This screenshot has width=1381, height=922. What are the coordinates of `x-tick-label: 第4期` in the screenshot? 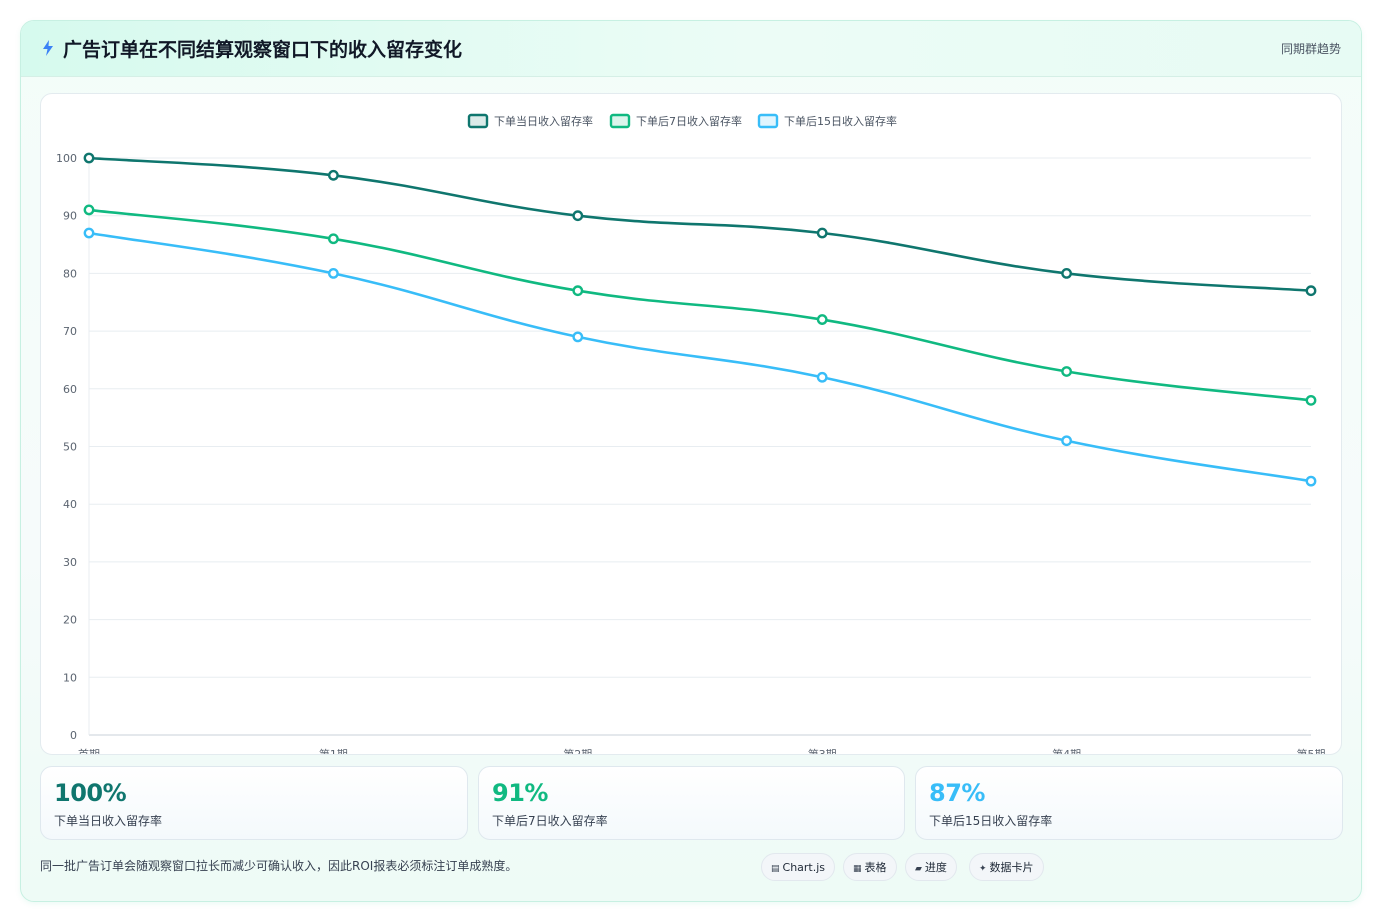 It's located at (1066, 750).